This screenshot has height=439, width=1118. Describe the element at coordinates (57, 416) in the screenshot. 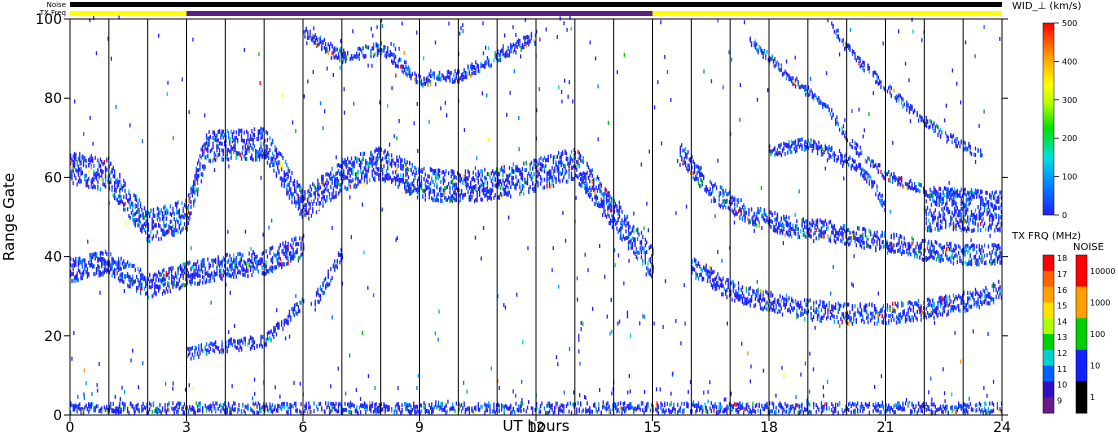

I see `y-tick-label: 0` at that location.